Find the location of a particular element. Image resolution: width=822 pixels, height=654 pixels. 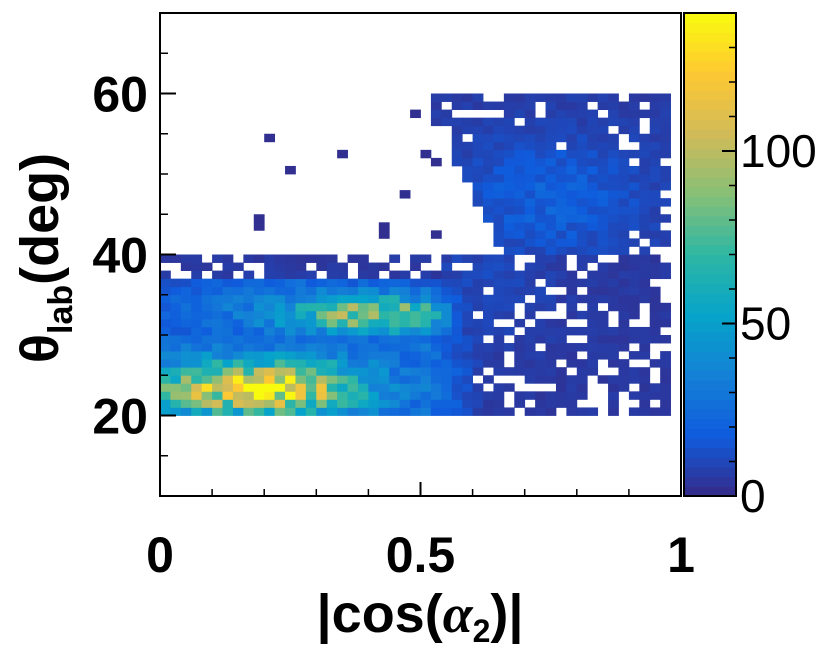

y-axis-title-unit: (deg) is located at coordinates (40, 219).